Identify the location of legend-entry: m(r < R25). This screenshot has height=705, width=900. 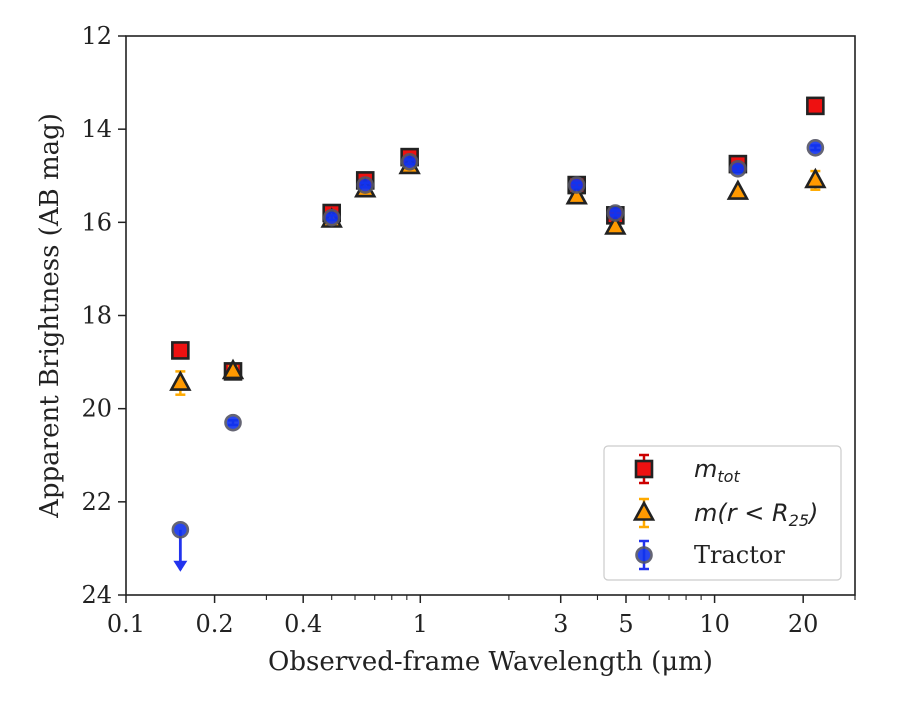
(725, 513).